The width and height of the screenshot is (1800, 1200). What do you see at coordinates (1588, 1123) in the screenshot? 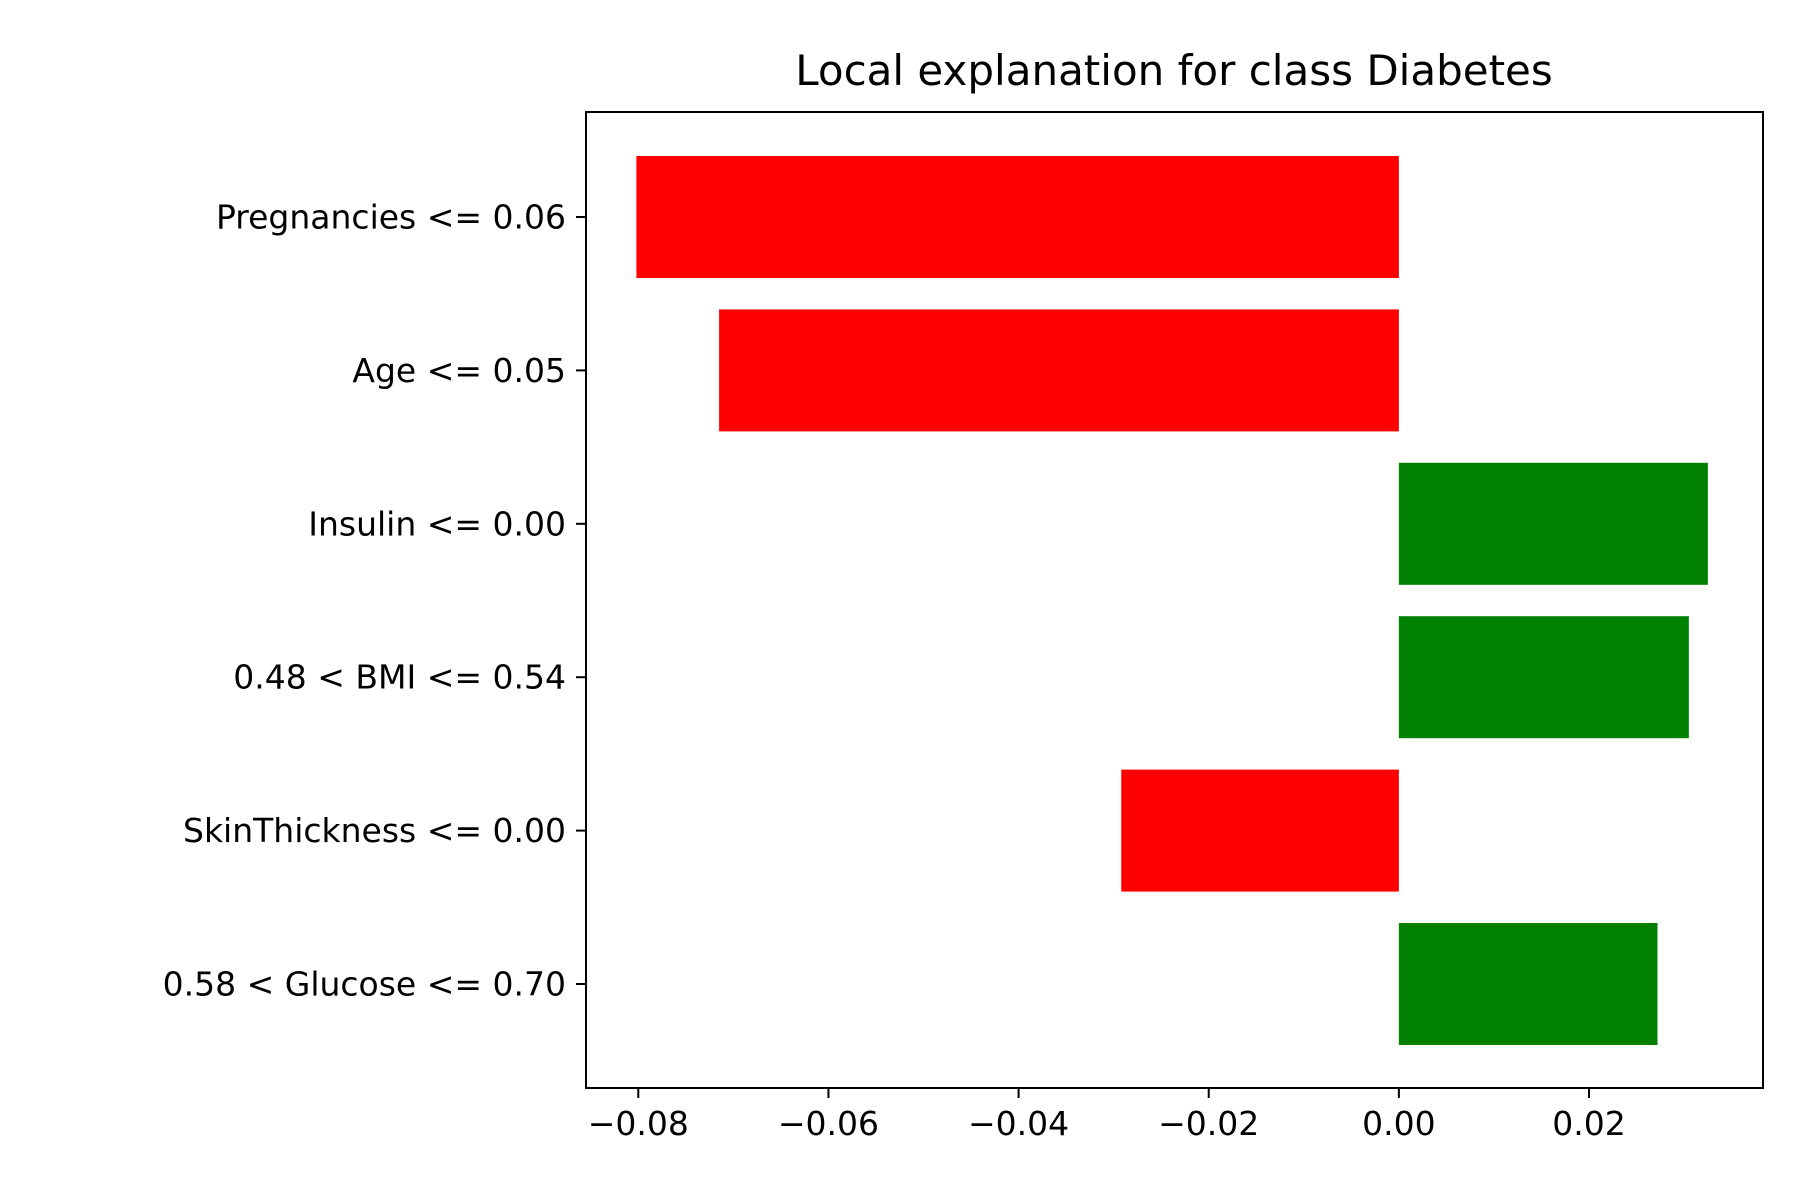
I see `x-tick-label: 0.02` at bounding box center [1588, 1123].